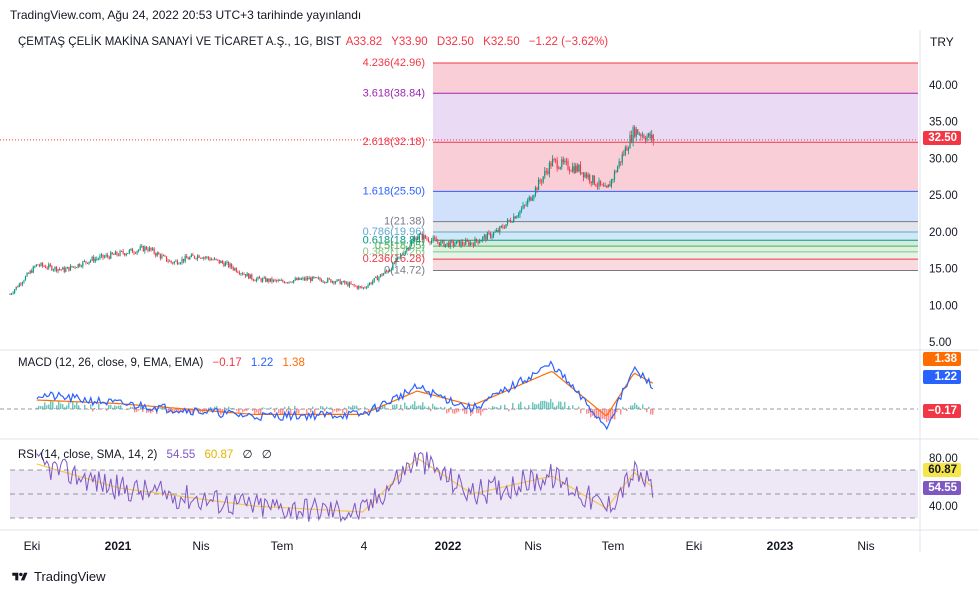  I want to click on macd-title: MACD (12, 26, close, 9, EMA, EMA), so click(111, 363).